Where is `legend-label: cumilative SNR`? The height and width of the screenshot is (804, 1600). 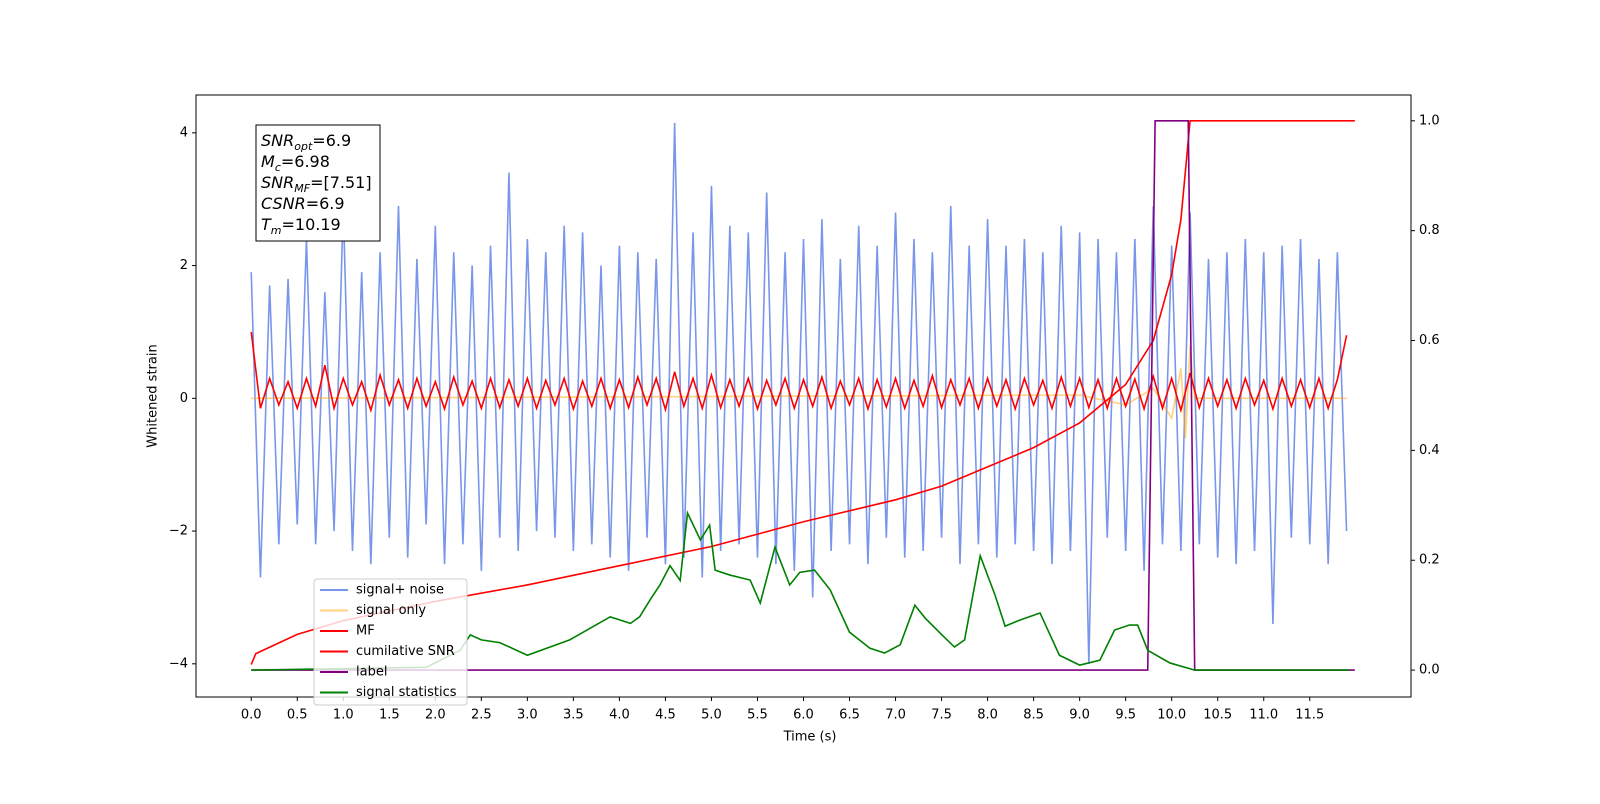 legend-label: cumilative SNR is located at coordinates (405, 651).